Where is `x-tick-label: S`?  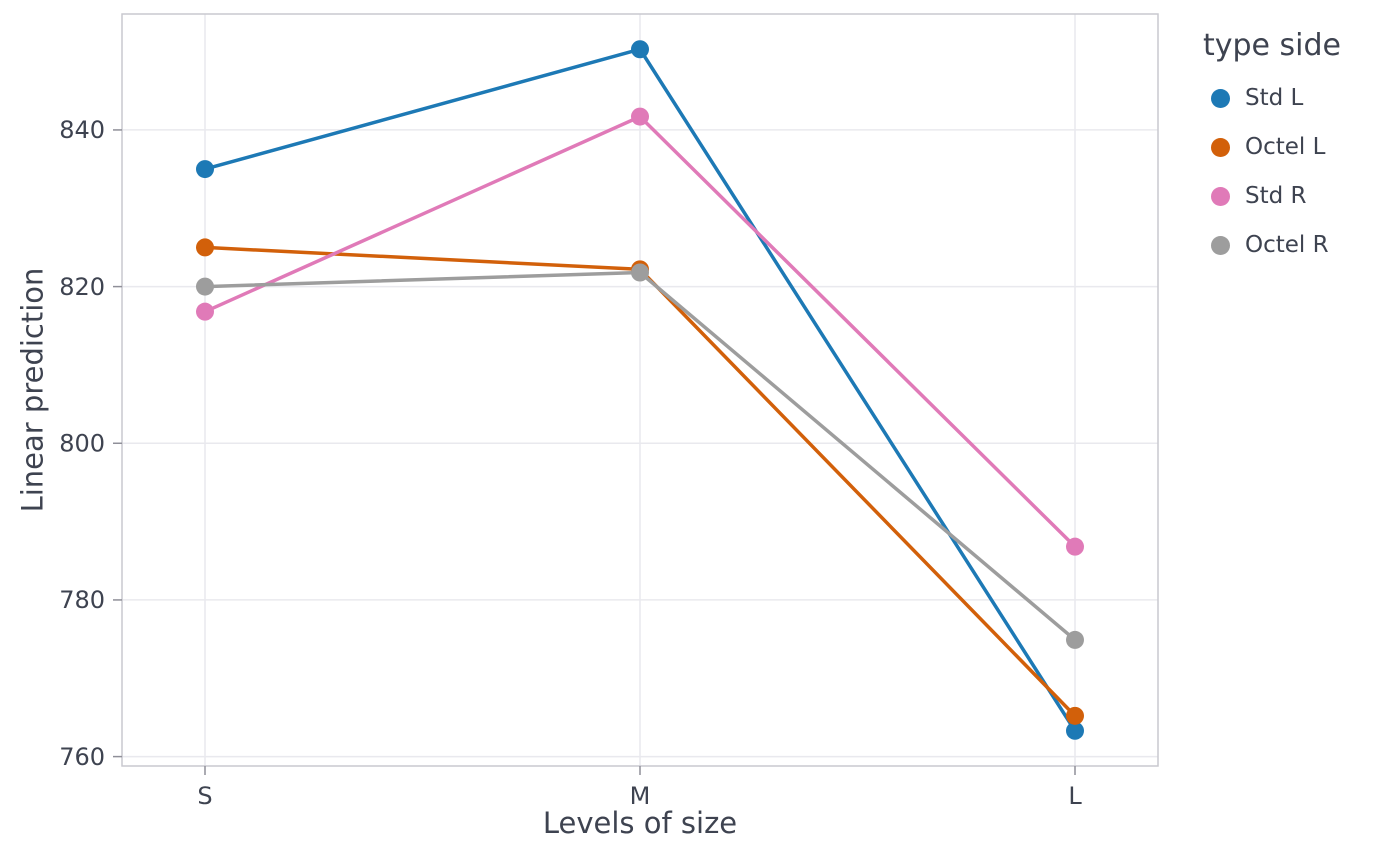
x-tick-label: S is located at coordinates (204, 796).